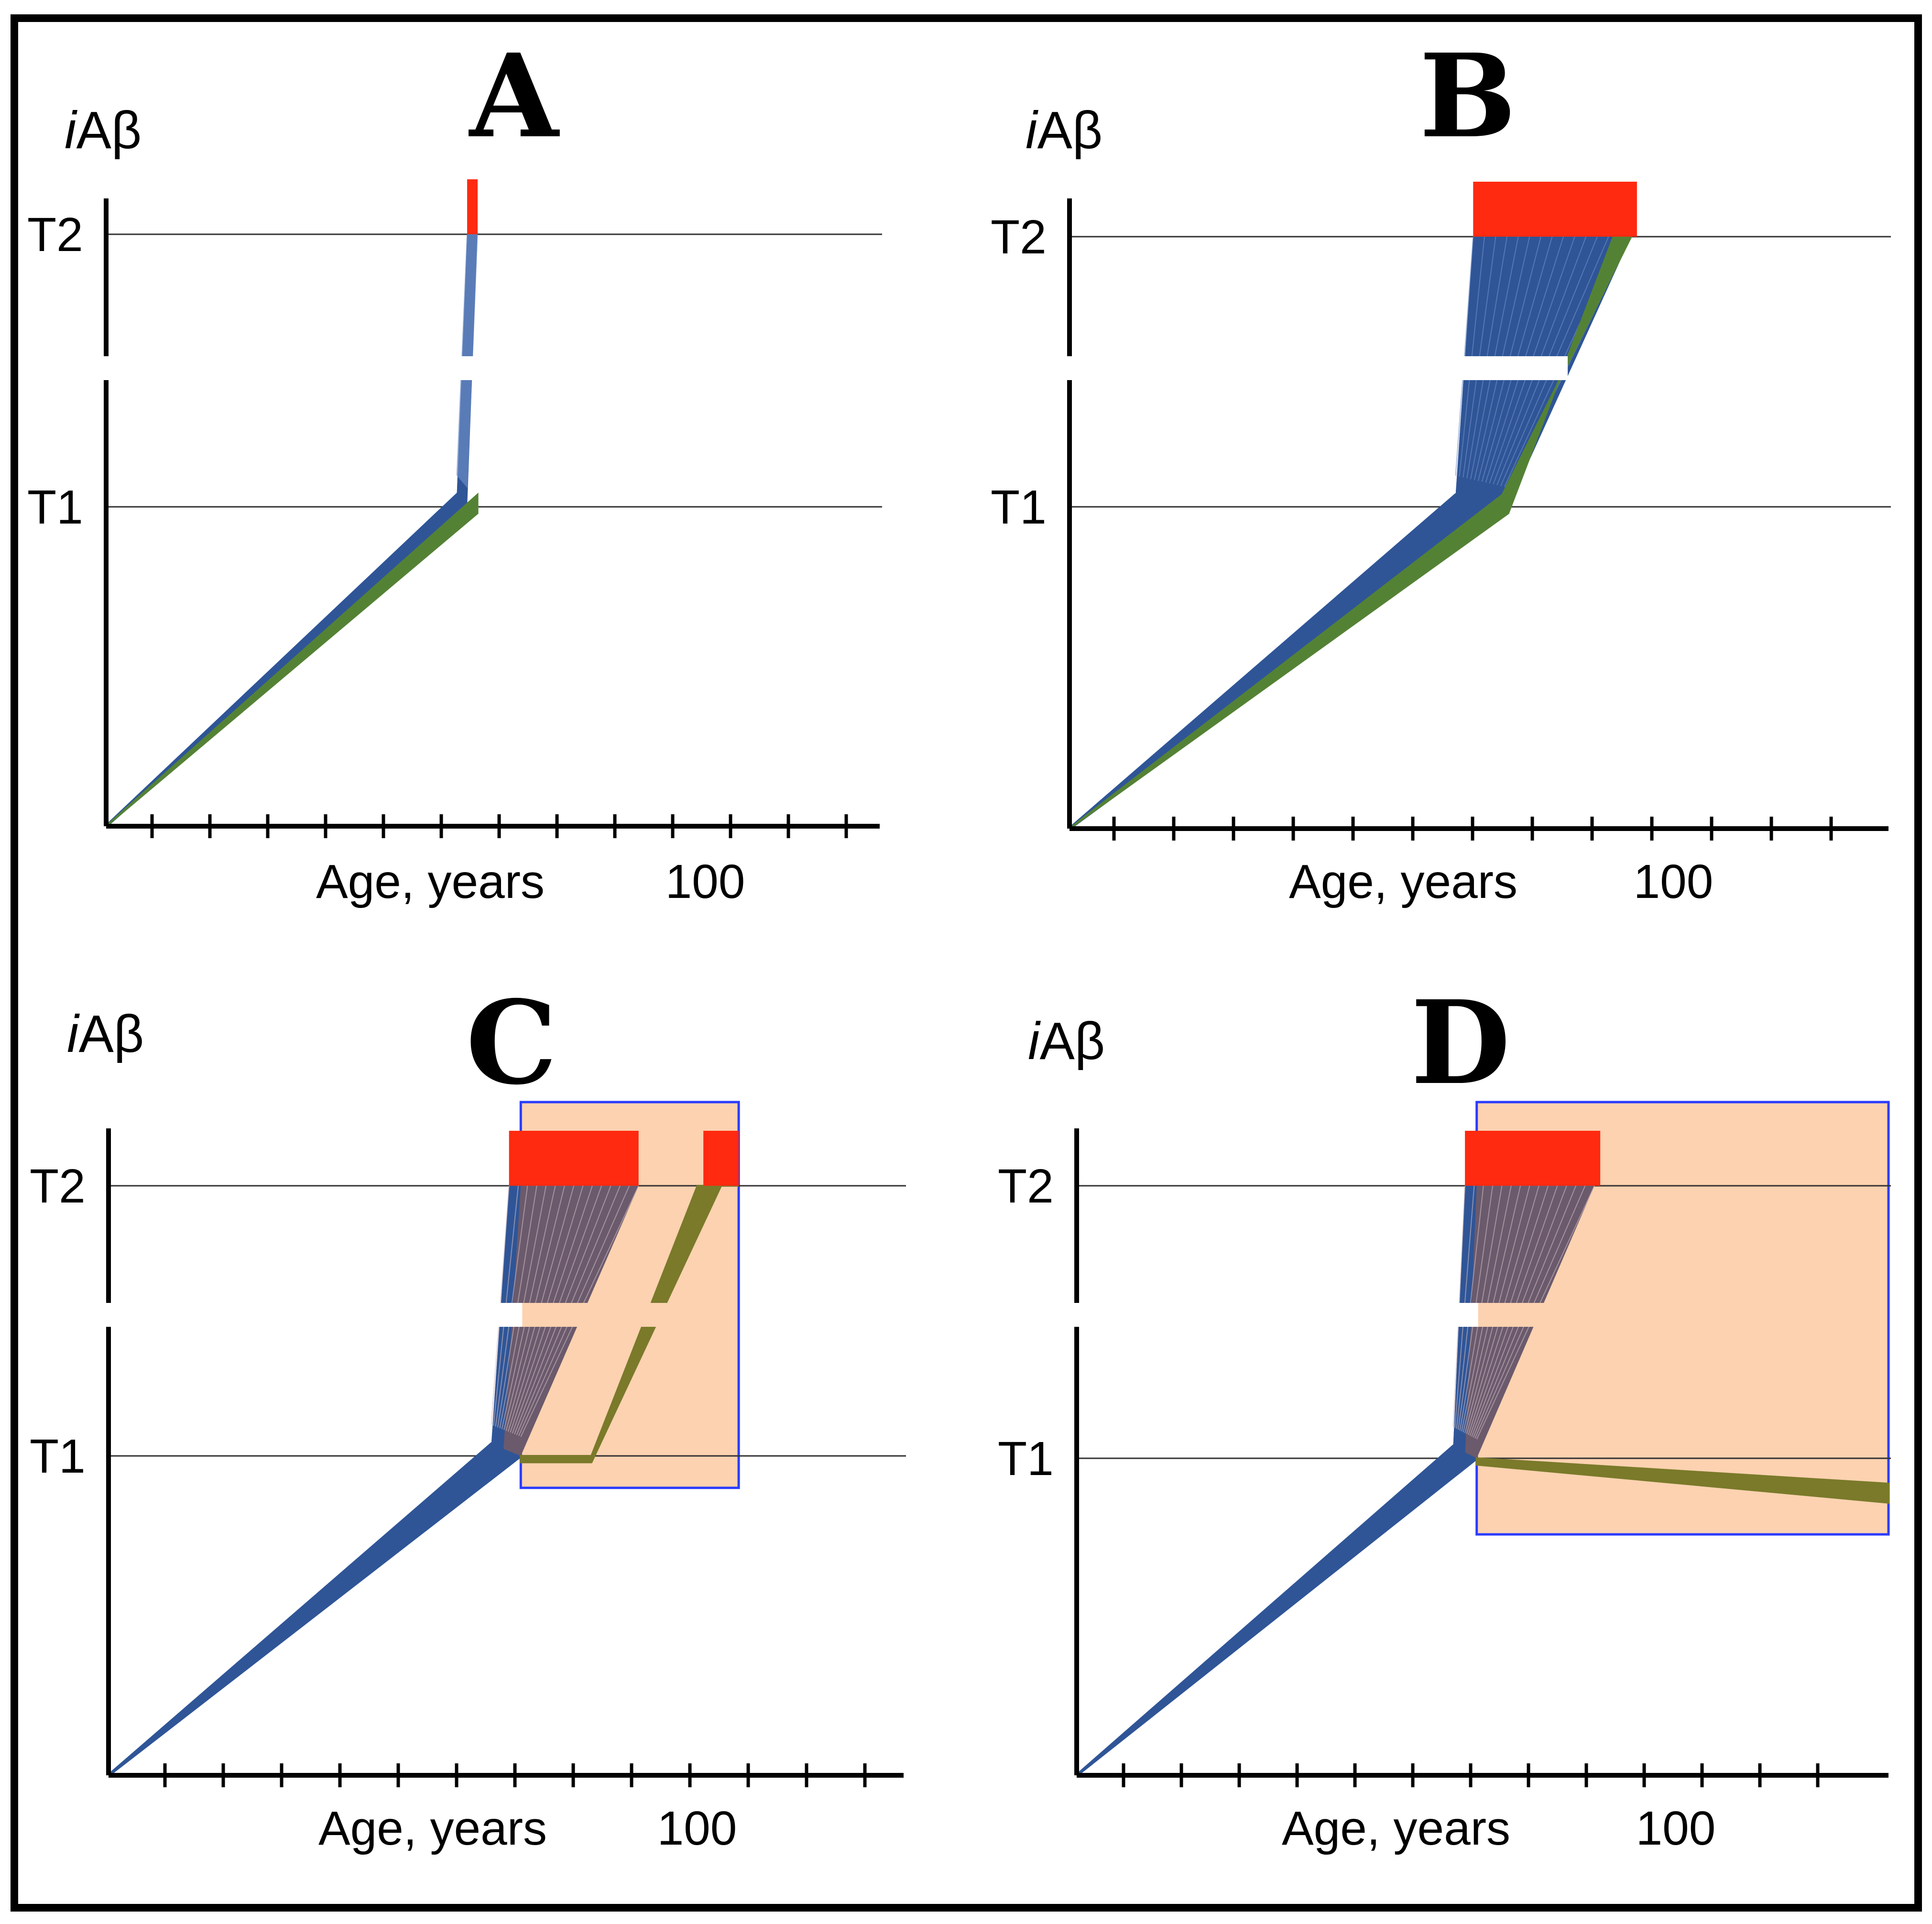 This screenshot has height=1924, width=1932. What do you see at coordinates (1682, 1480) in the screenshot?
I see `series-treated-band` at bounding box center [1682, 1480].